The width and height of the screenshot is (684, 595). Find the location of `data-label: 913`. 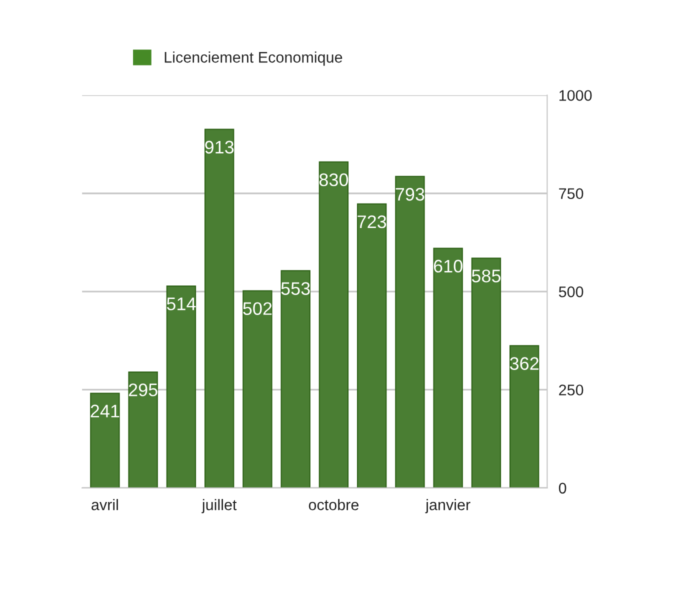

data-label: 913 is located at coordinates (219, 147).